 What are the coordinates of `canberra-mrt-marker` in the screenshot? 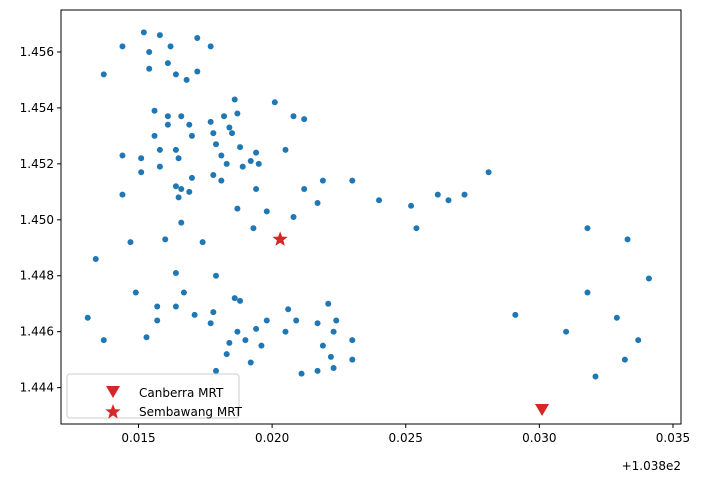 It's located at (542, 410).